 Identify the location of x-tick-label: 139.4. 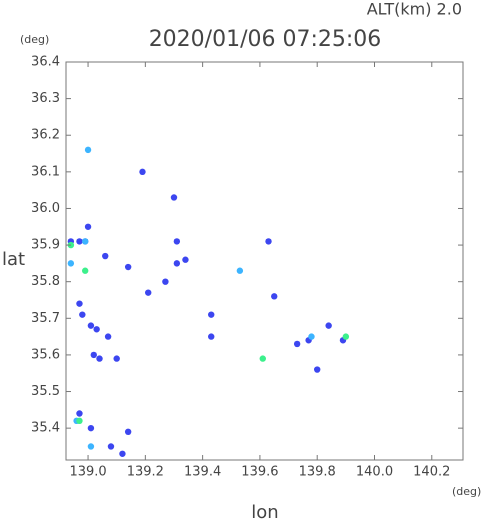
(202, 472).